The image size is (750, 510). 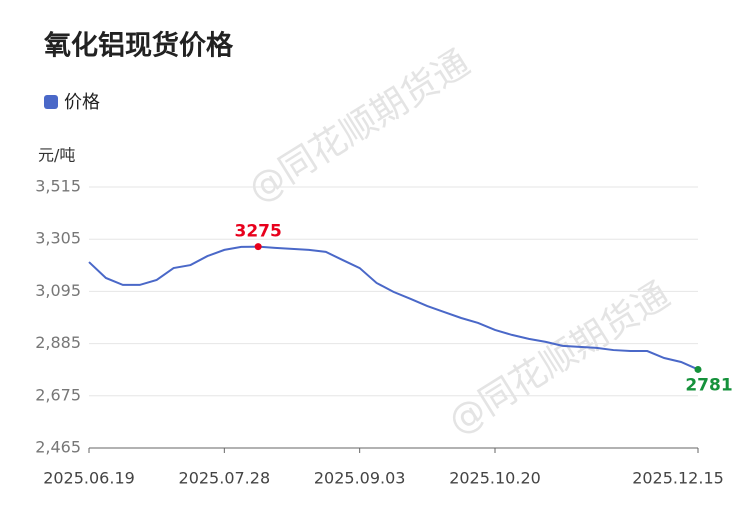 I want to click on legend-label: 价格, so click(x=82, y=102).